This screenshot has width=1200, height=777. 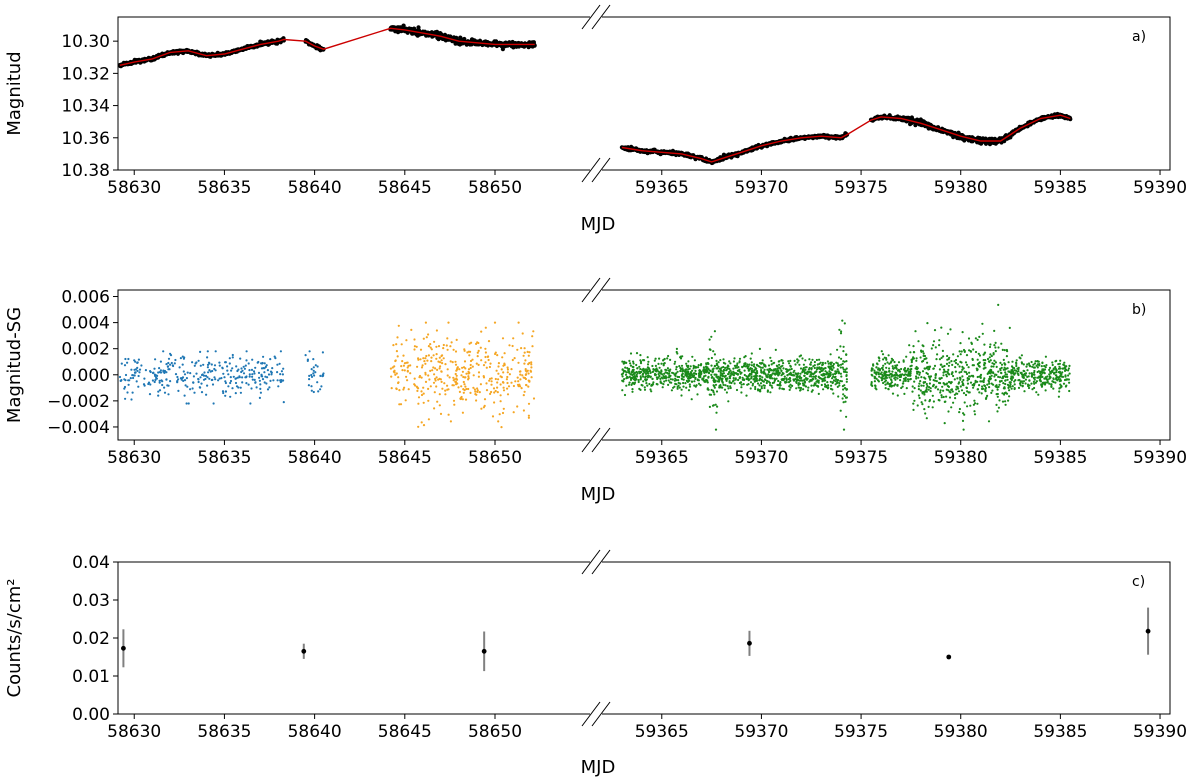 What do you see at coordinates (596, 17) in the screenshot?
I see `axis-break-gap` at bounding box center [596, 17].